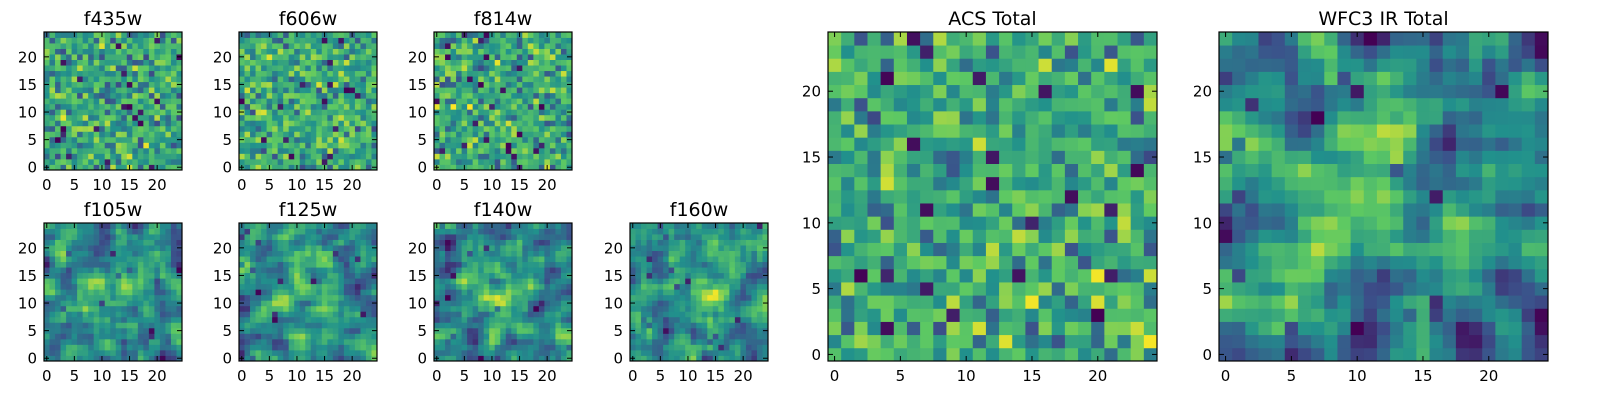  What do you see at coordinates (101, 376) in the screenshot?
I see `x-tick-label: 10` at bounding box center [101, 376].